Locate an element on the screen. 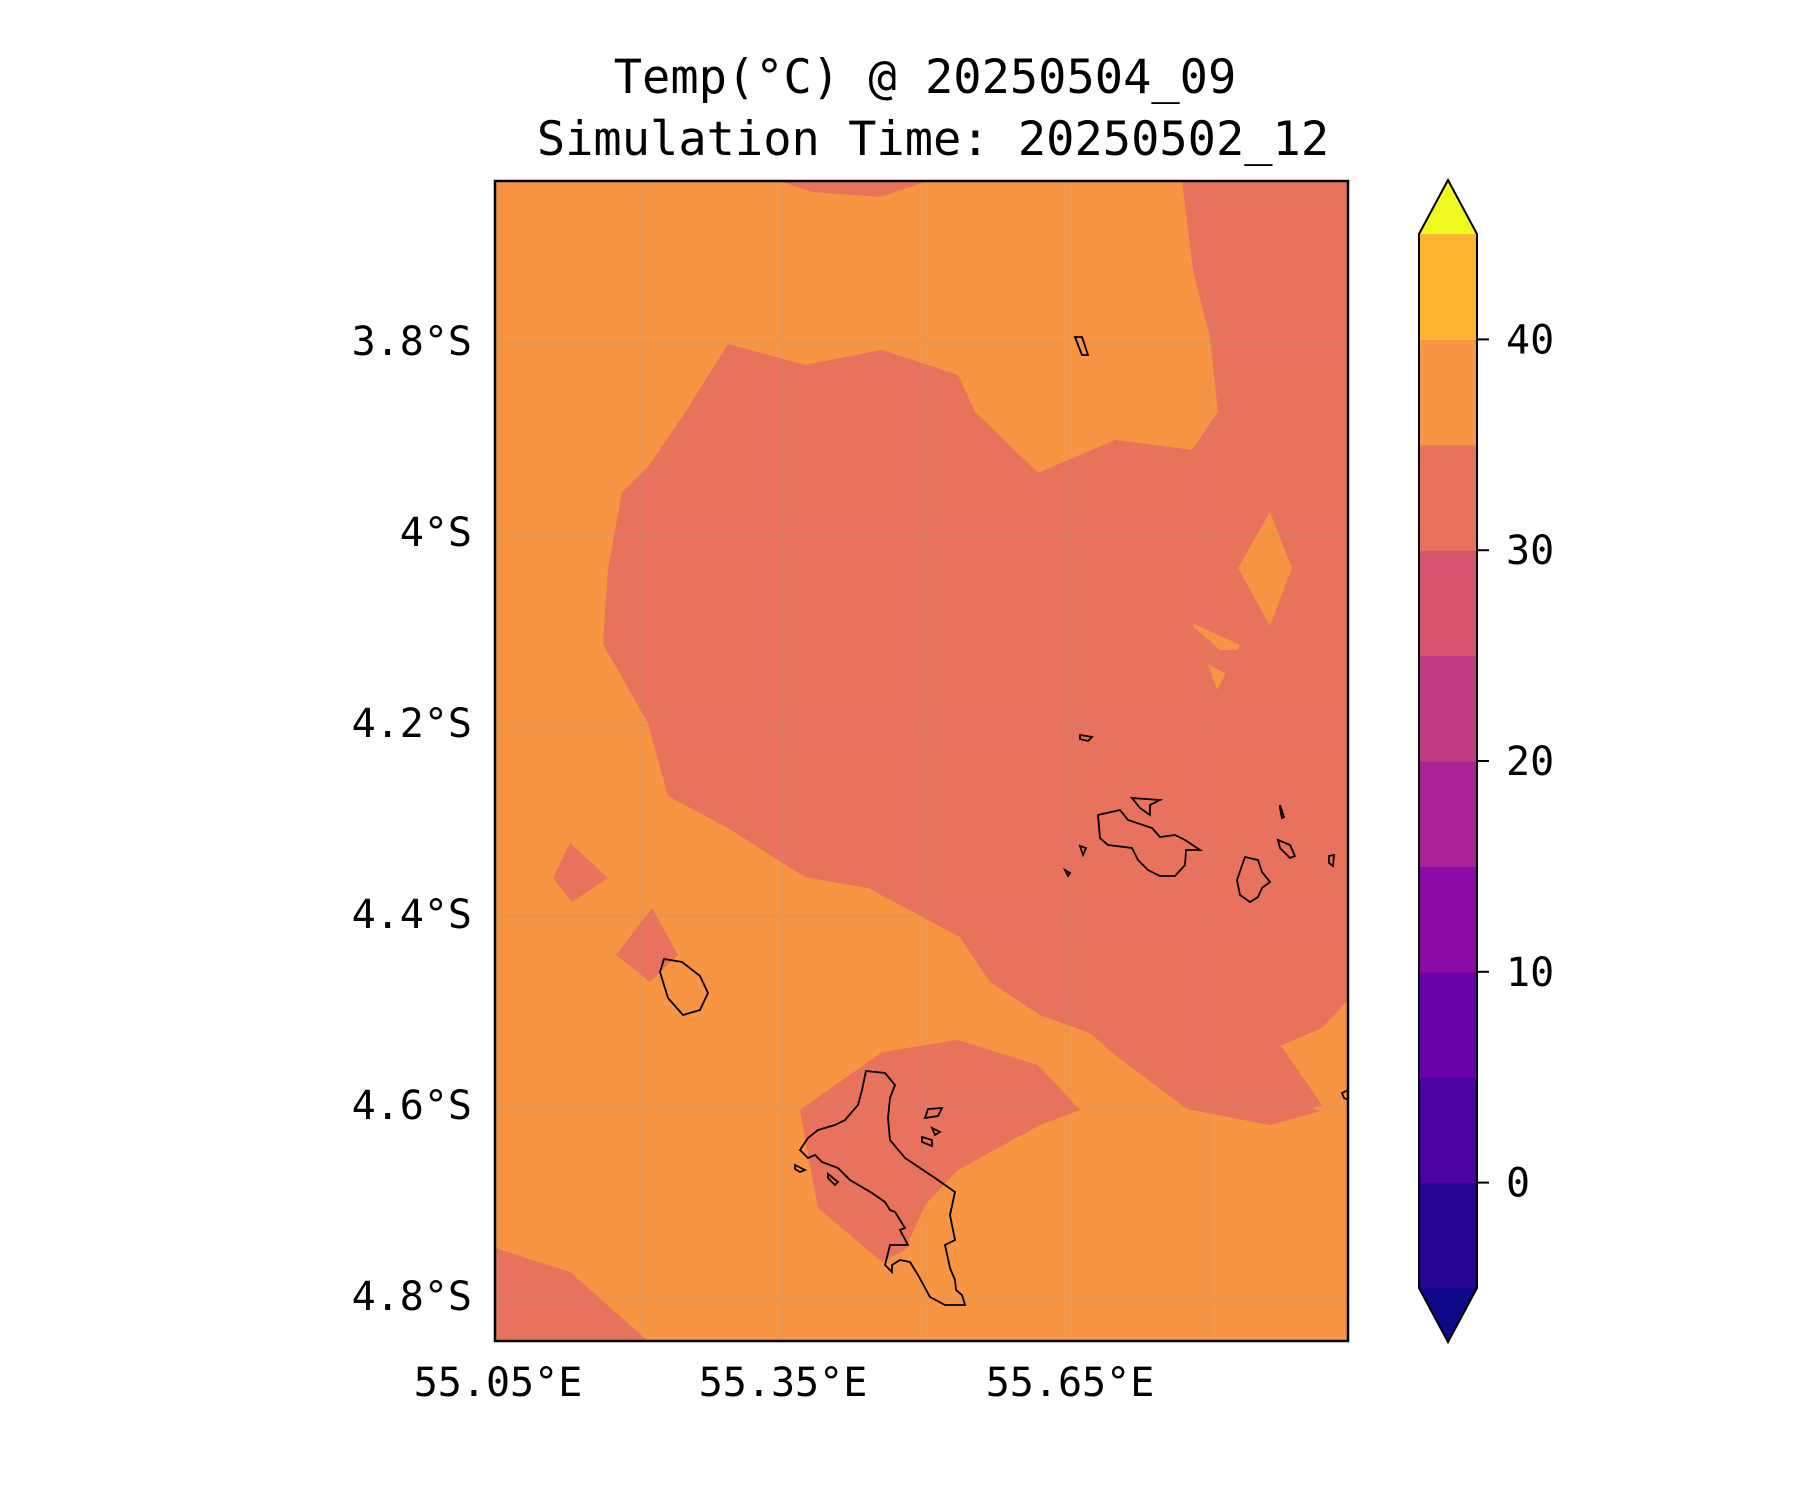  chart-title-line-2: Simulation Time: 20250502_12 is located at coordinates (933, 139).